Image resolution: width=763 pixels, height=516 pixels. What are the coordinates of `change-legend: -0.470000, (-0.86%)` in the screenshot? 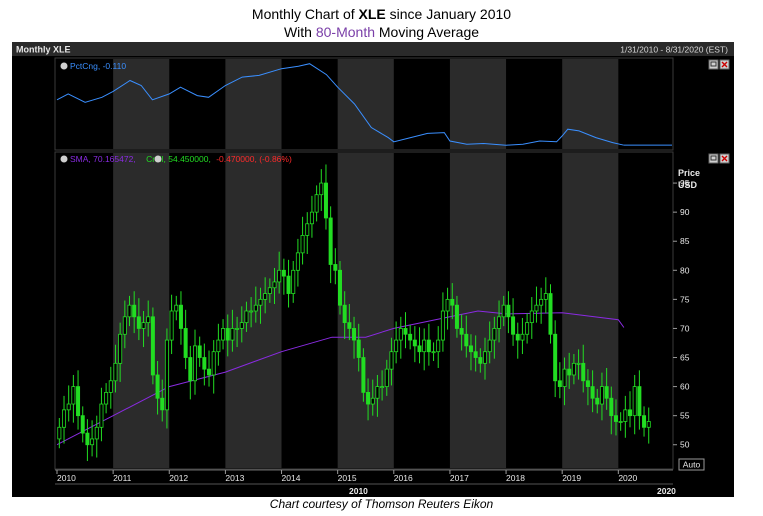 It's located at (254, 159).